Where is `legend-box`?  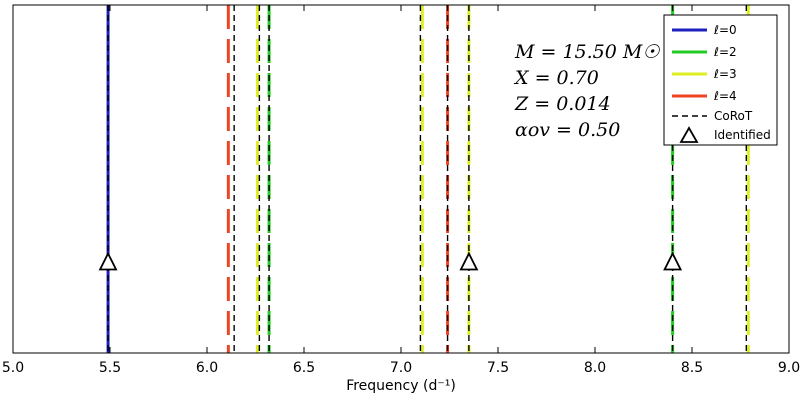 legend-box is located at coordinates (720, 80).